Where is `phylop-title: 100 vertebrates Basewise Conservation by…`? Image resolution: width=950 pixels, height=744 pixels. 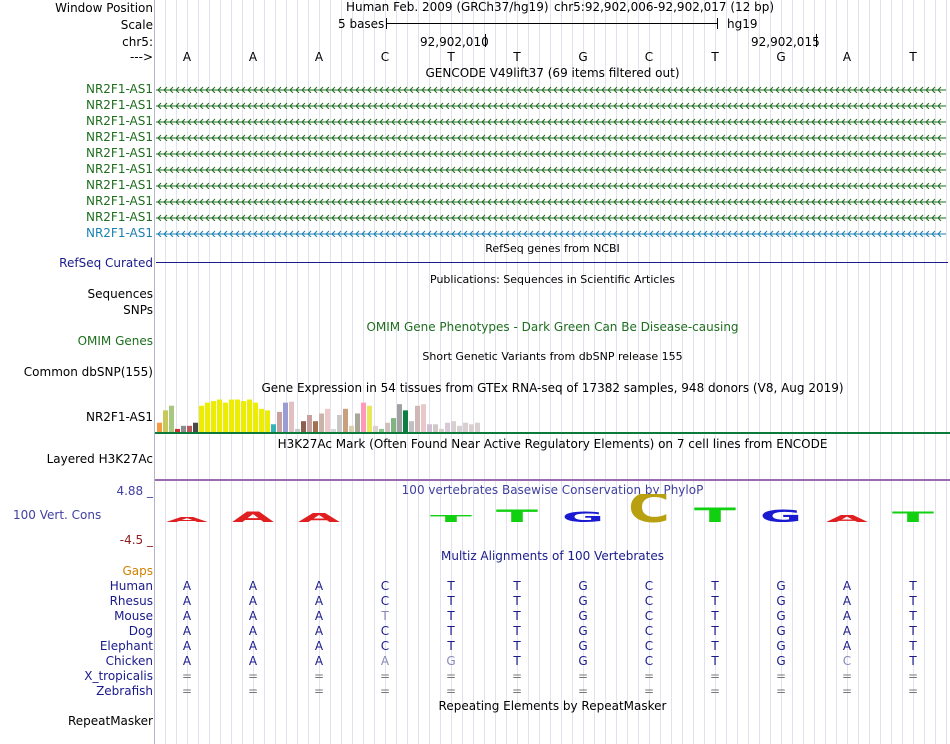 phylop-title: 100 vertebrates Basewise Conservation by… is located at coordinates (552, 490).